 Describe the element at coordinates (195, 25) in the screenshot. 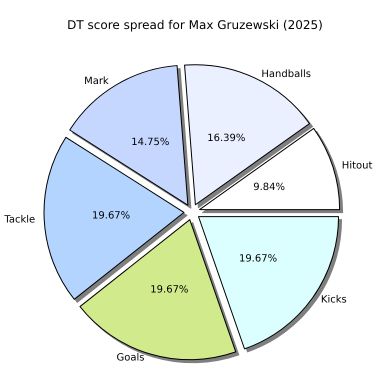

I see `chart-title: DT score spread for Max Gruzewski (2025)` at that location.